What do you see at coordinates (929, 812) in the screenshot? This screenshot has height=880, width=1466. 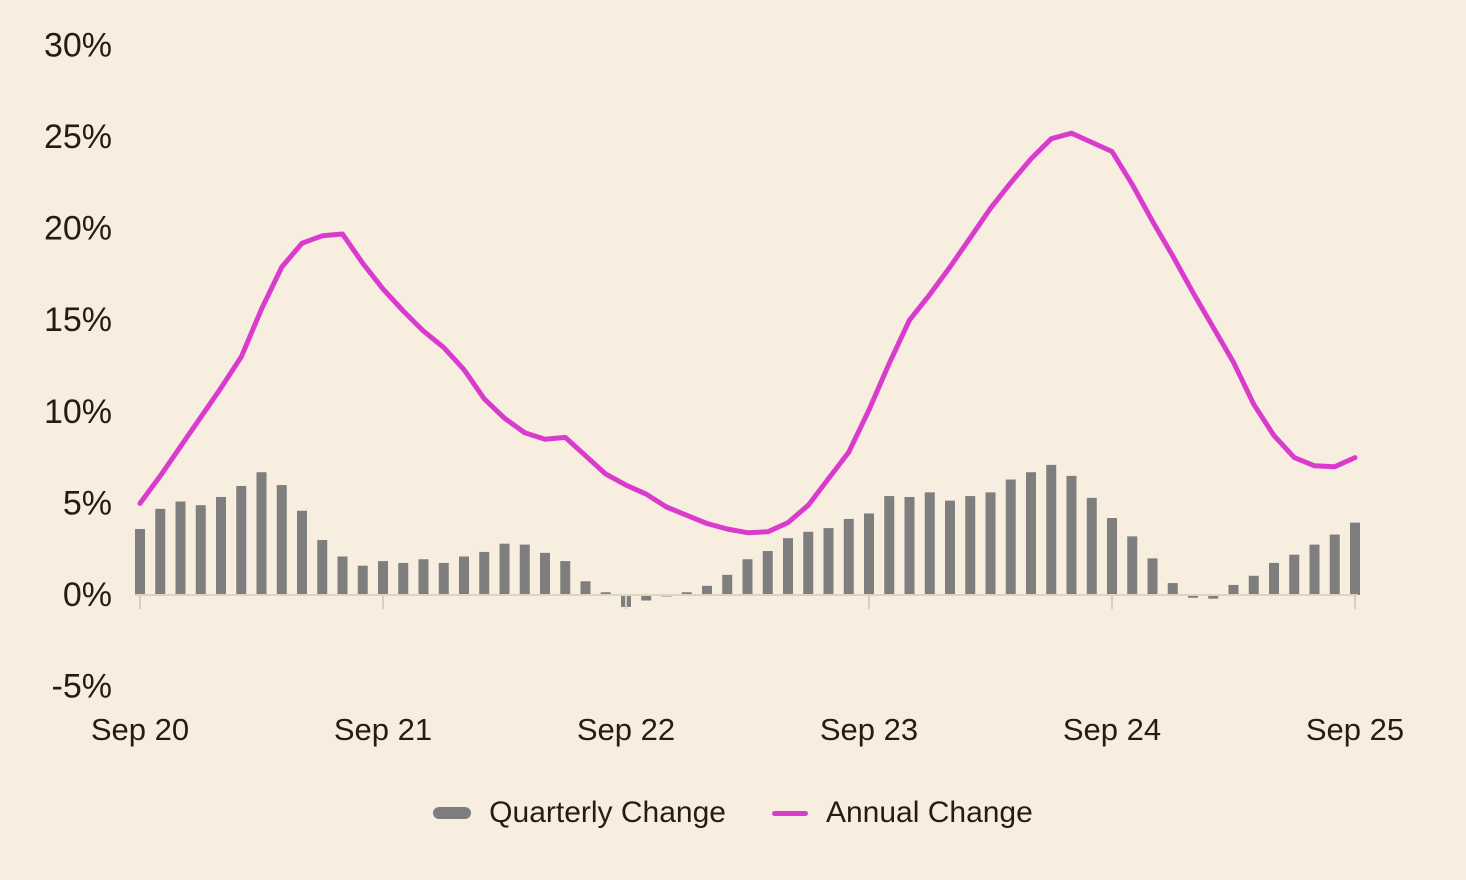 I see `legend-label-annual: Annual Change` at bounding box center [929, 812].